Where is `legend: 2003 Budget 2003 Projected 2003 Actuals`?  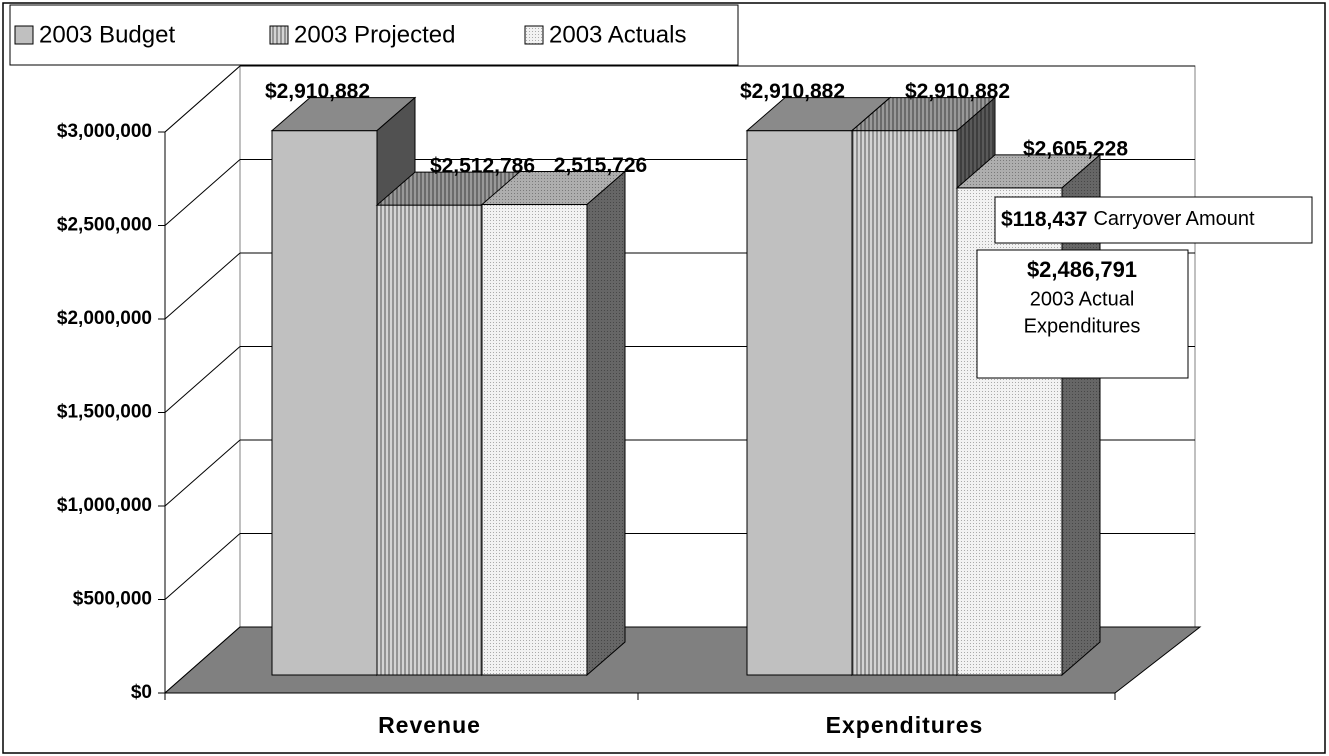
legend: 2003 Budget 2003 Projected 2003 Actuals is located at coordinates (374, 35).